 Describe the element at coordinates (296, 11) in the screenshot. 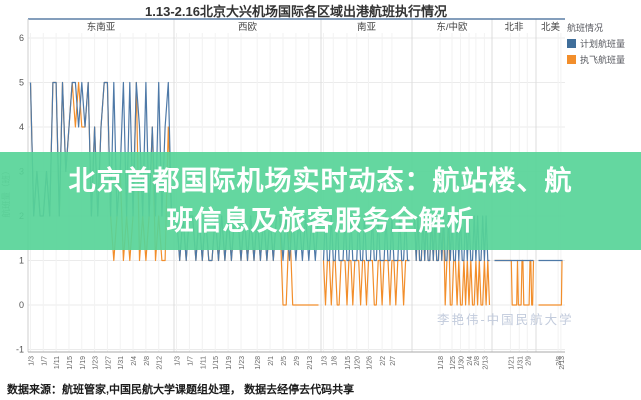

I see `page-title: 1.13-2.16北京大兴机场国际各区域出港航班执行情况` at that location.